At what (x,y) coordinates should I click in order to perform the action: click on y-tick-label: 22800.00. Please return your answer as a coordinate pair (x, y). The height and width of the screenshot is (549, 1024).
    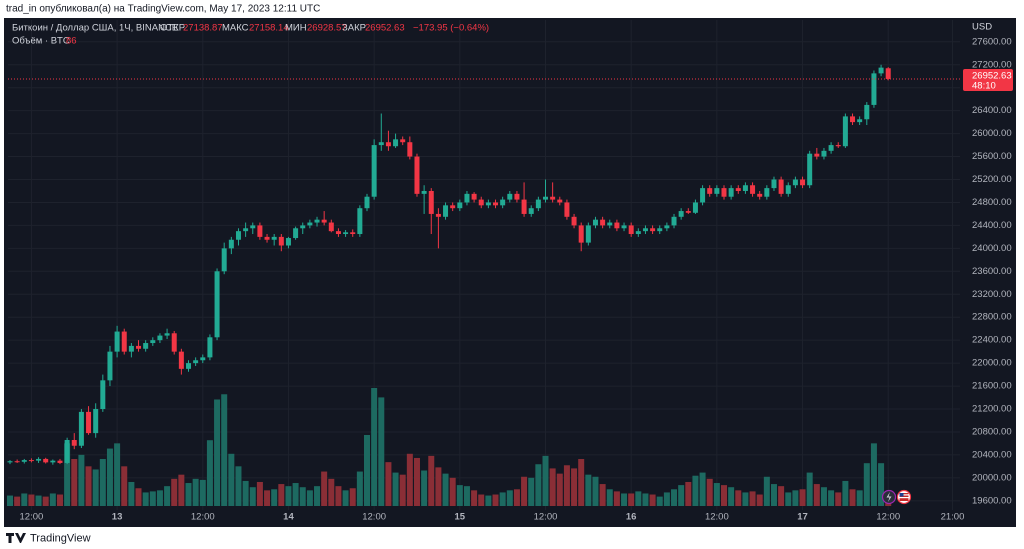
    Looking at the image, I should click on (992, 317).